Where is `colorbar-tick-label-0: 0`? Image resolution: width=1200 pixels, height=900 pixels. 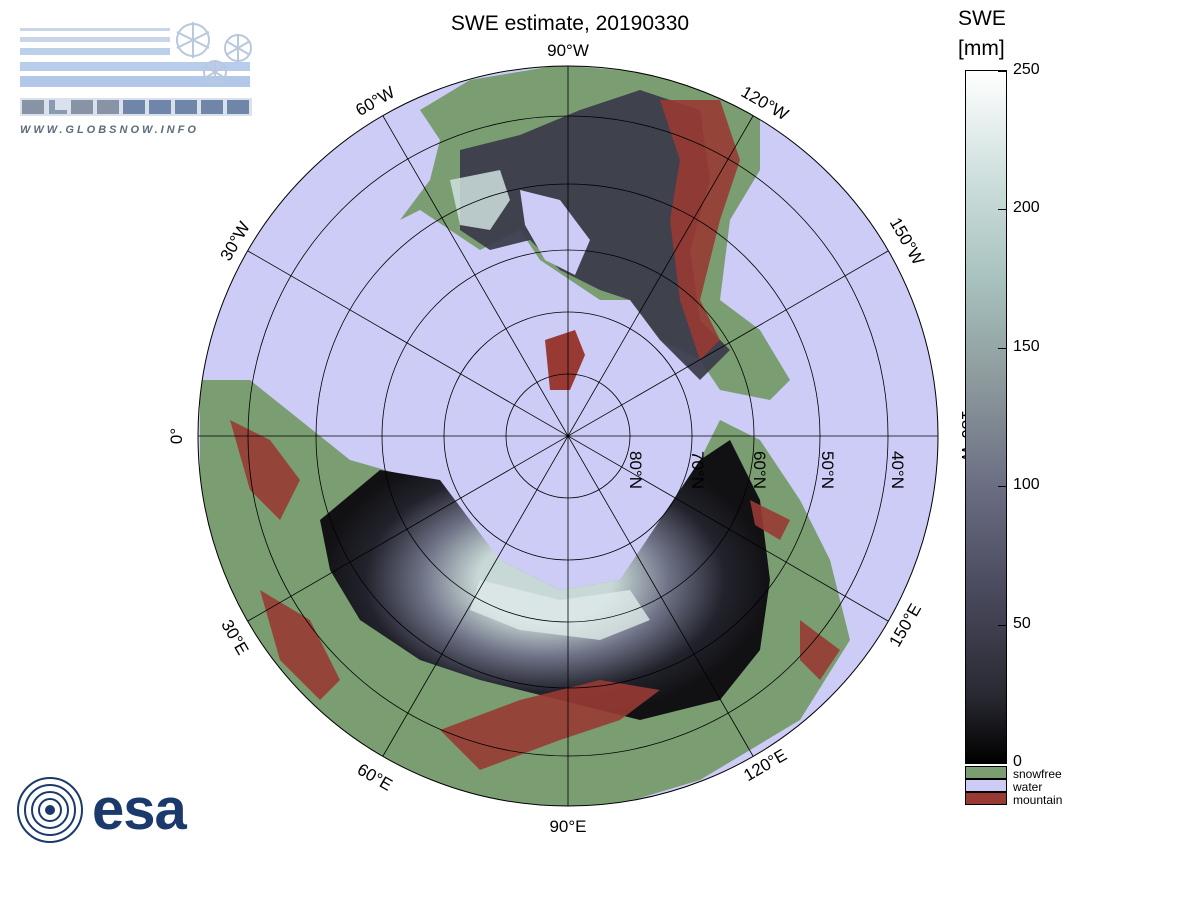 colorbar-tick-label-0: 0 is located at coordinates (1017, 761).